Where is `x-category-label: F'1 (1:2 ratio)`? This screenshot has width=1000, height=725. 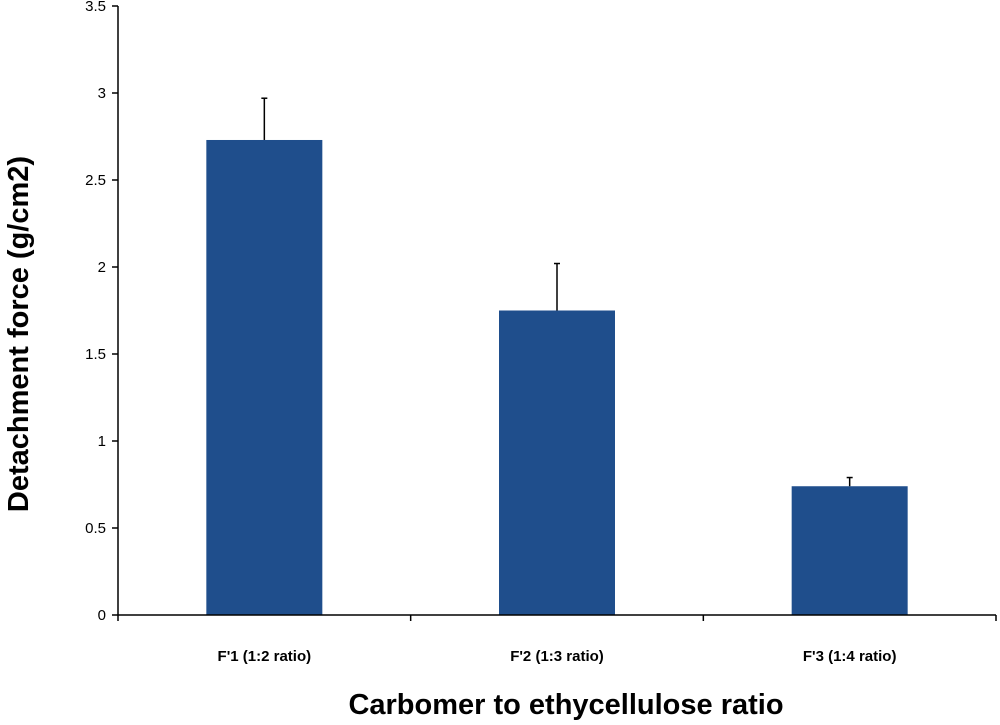 x-category-label: F'1 (1:2 ratio) is located at coordinates (265, 656).